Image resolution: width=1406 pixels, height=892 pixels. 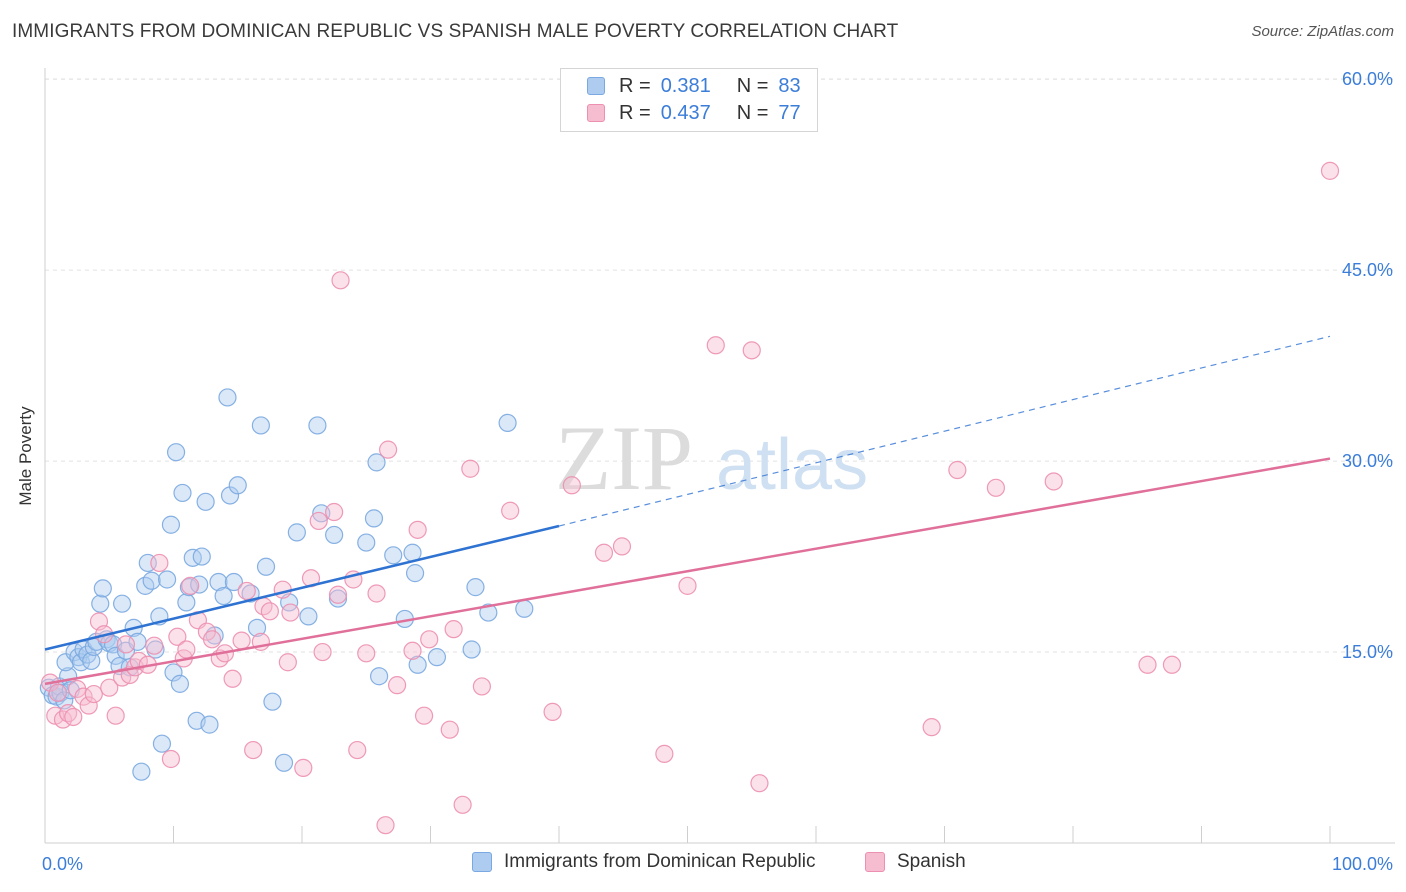 I want to click on x-tick-label: 0.0%, so click(x=62, y=864).